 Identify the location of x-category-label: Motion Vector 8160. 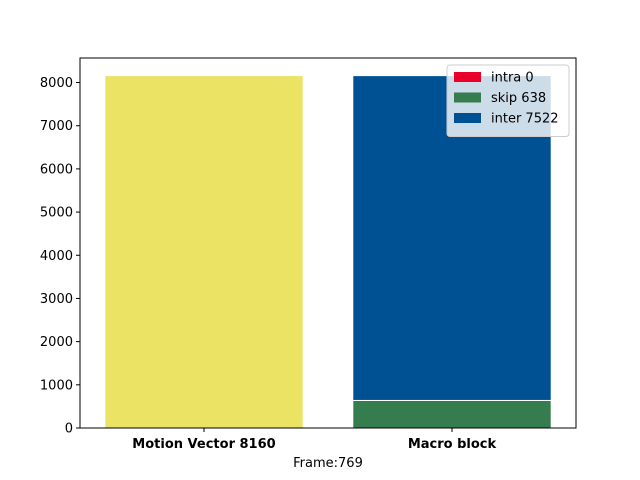
(203, 444).